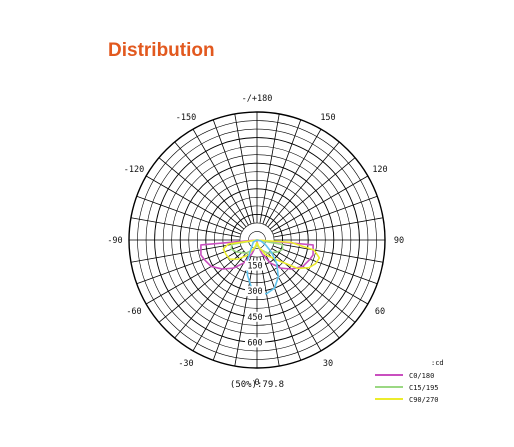 This screenshot has width=514, height=447. Describe the element at coordinates (424, 400) in the screenshot. I see `legend-label: C90/270` at that location.